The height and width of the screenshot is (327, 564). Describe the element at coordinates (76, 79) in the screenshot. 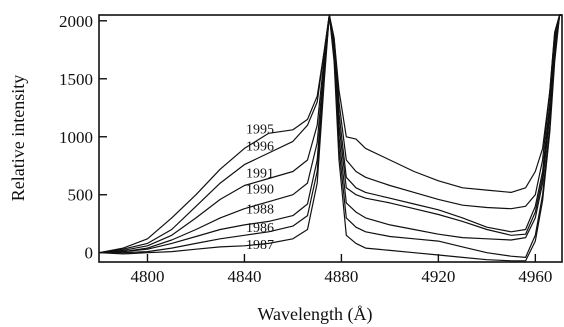

I see `y-tick-label: 1500` at that location.